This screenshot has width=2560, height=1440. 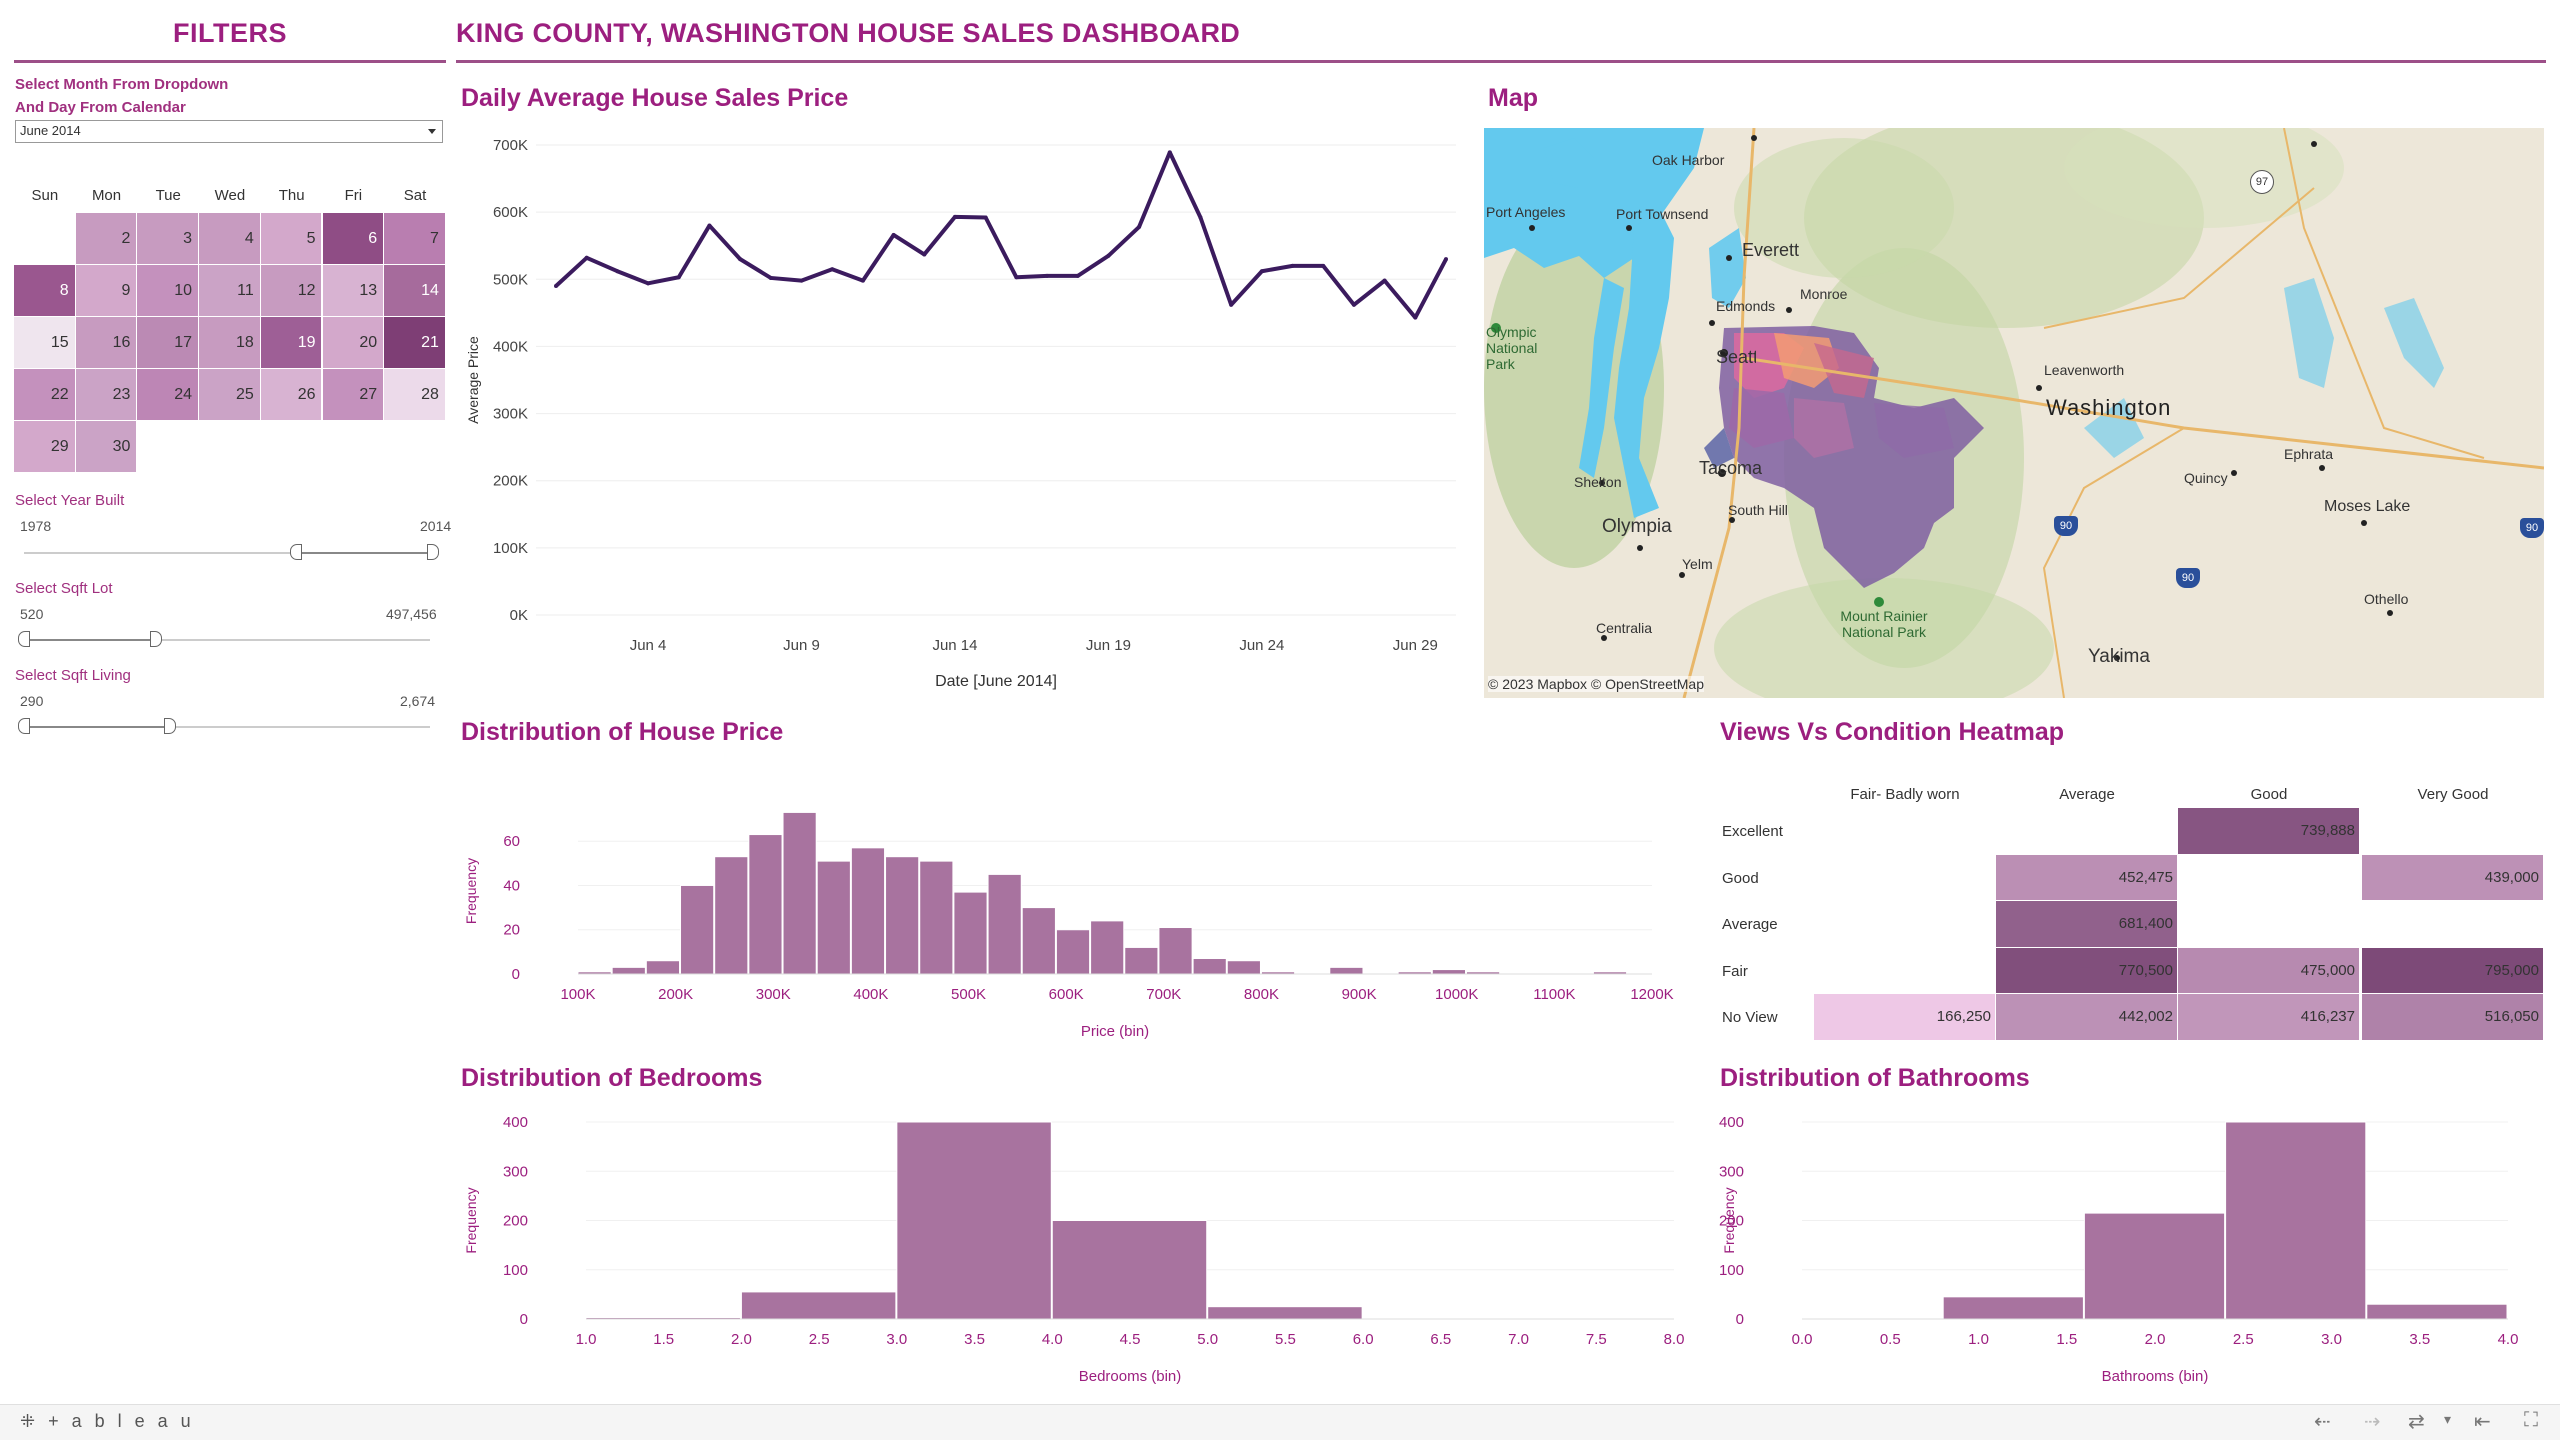 What do you see at coordinates (515, 1270) in the screenshot?
I see `y-tick-label: 100` at bounding box center [515, 1270].